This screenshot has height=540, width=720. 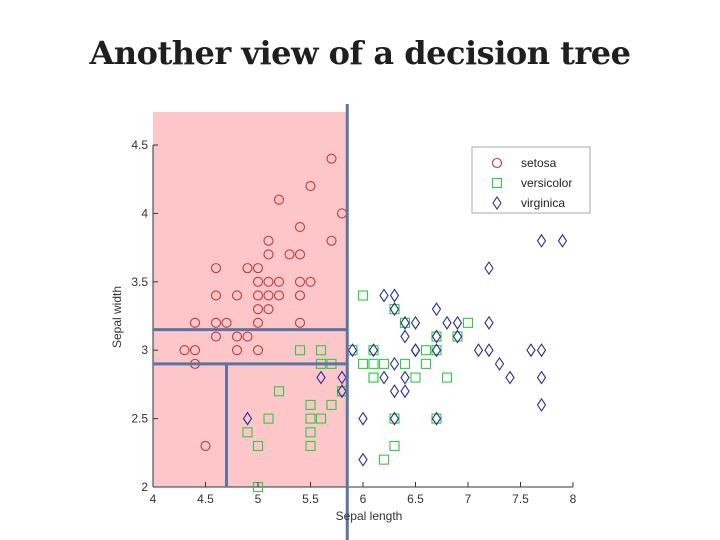 I want to click on legend-marker-setosa, so click(x=497, y=163).